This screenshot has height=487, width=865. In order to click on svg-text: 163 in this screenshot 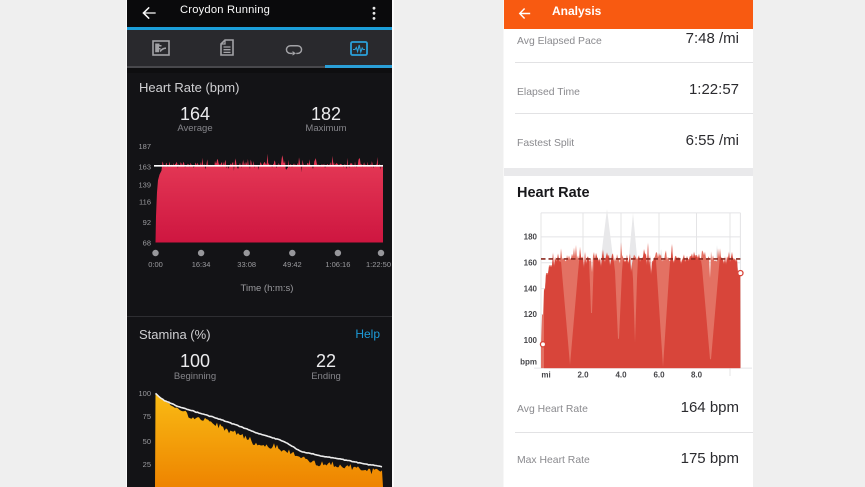, I will do `click(144, 167)`.